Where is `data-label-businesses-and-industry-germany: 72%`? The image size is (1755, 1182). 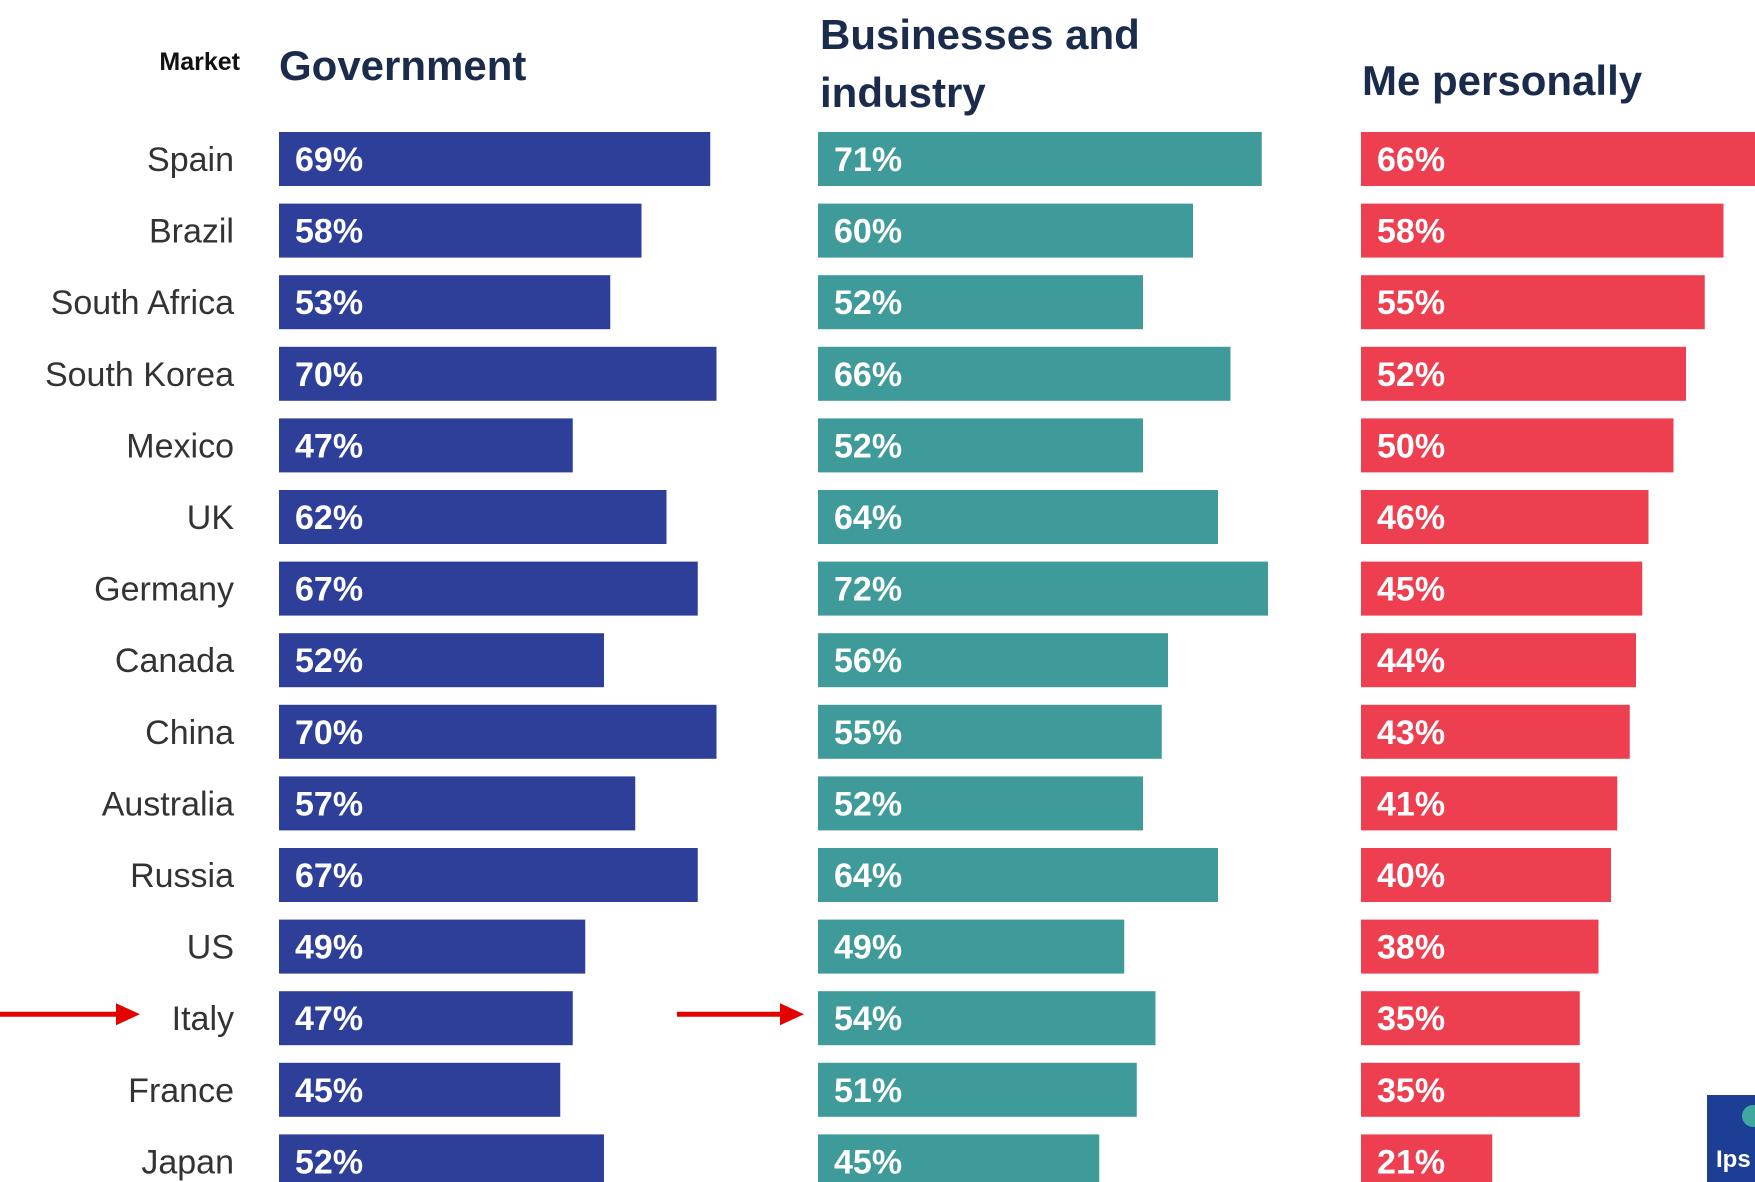 data-label-businesses-and-industry-germany: 72% is located at coordinates (868, 590).